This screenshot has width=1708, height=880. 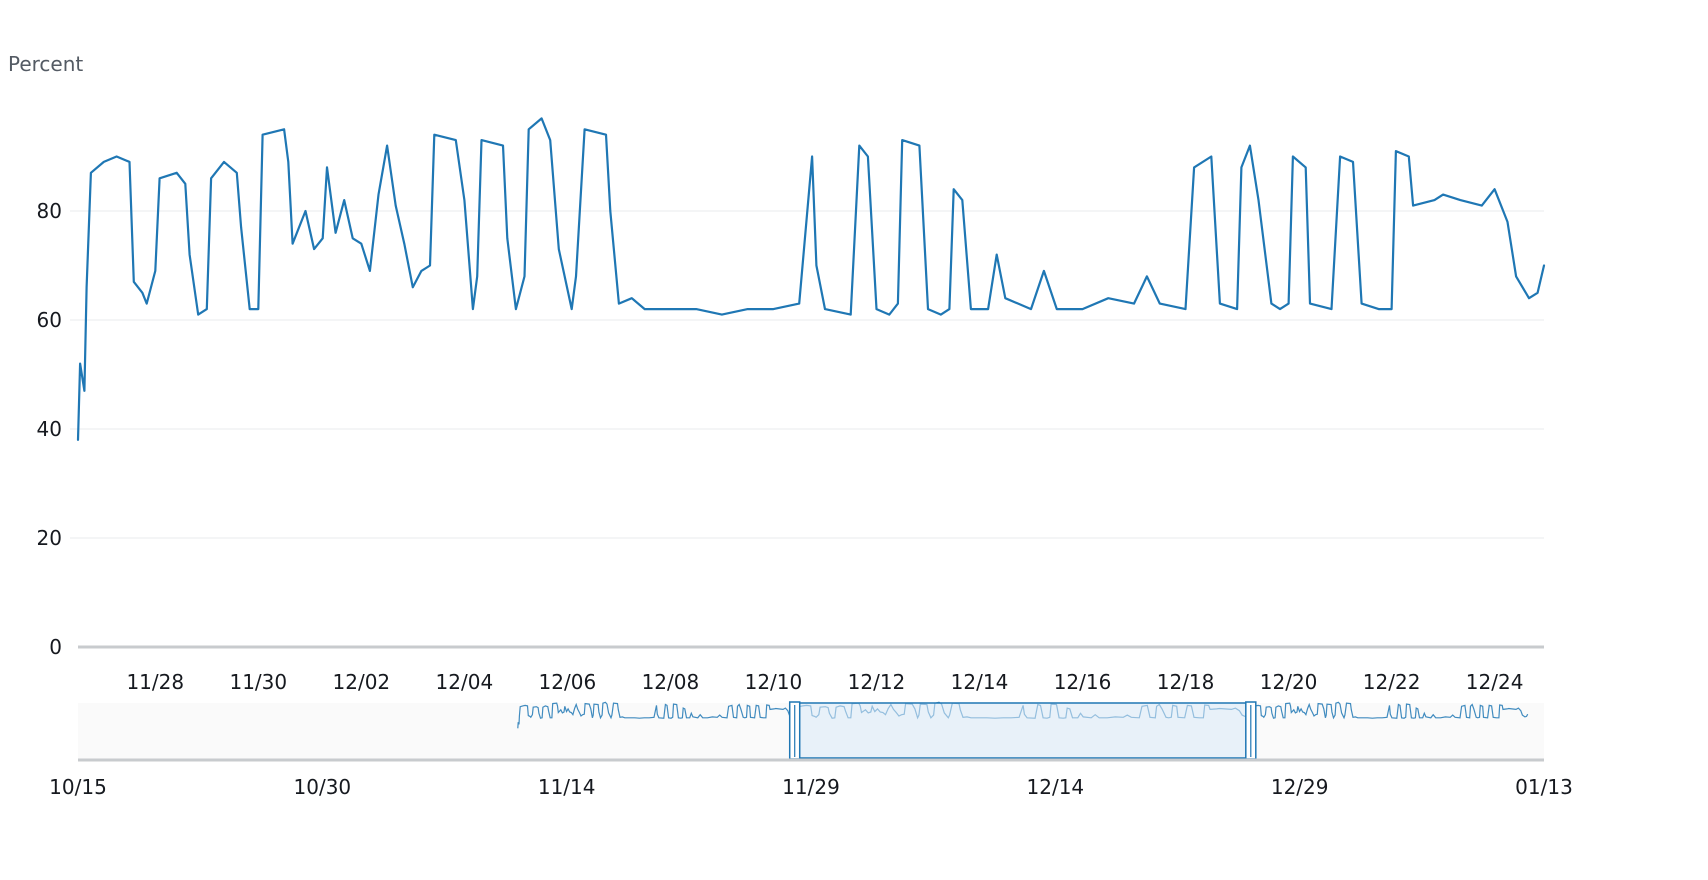 I want to click on x-tick-label: 12/24, so click(x=1495, y=682).